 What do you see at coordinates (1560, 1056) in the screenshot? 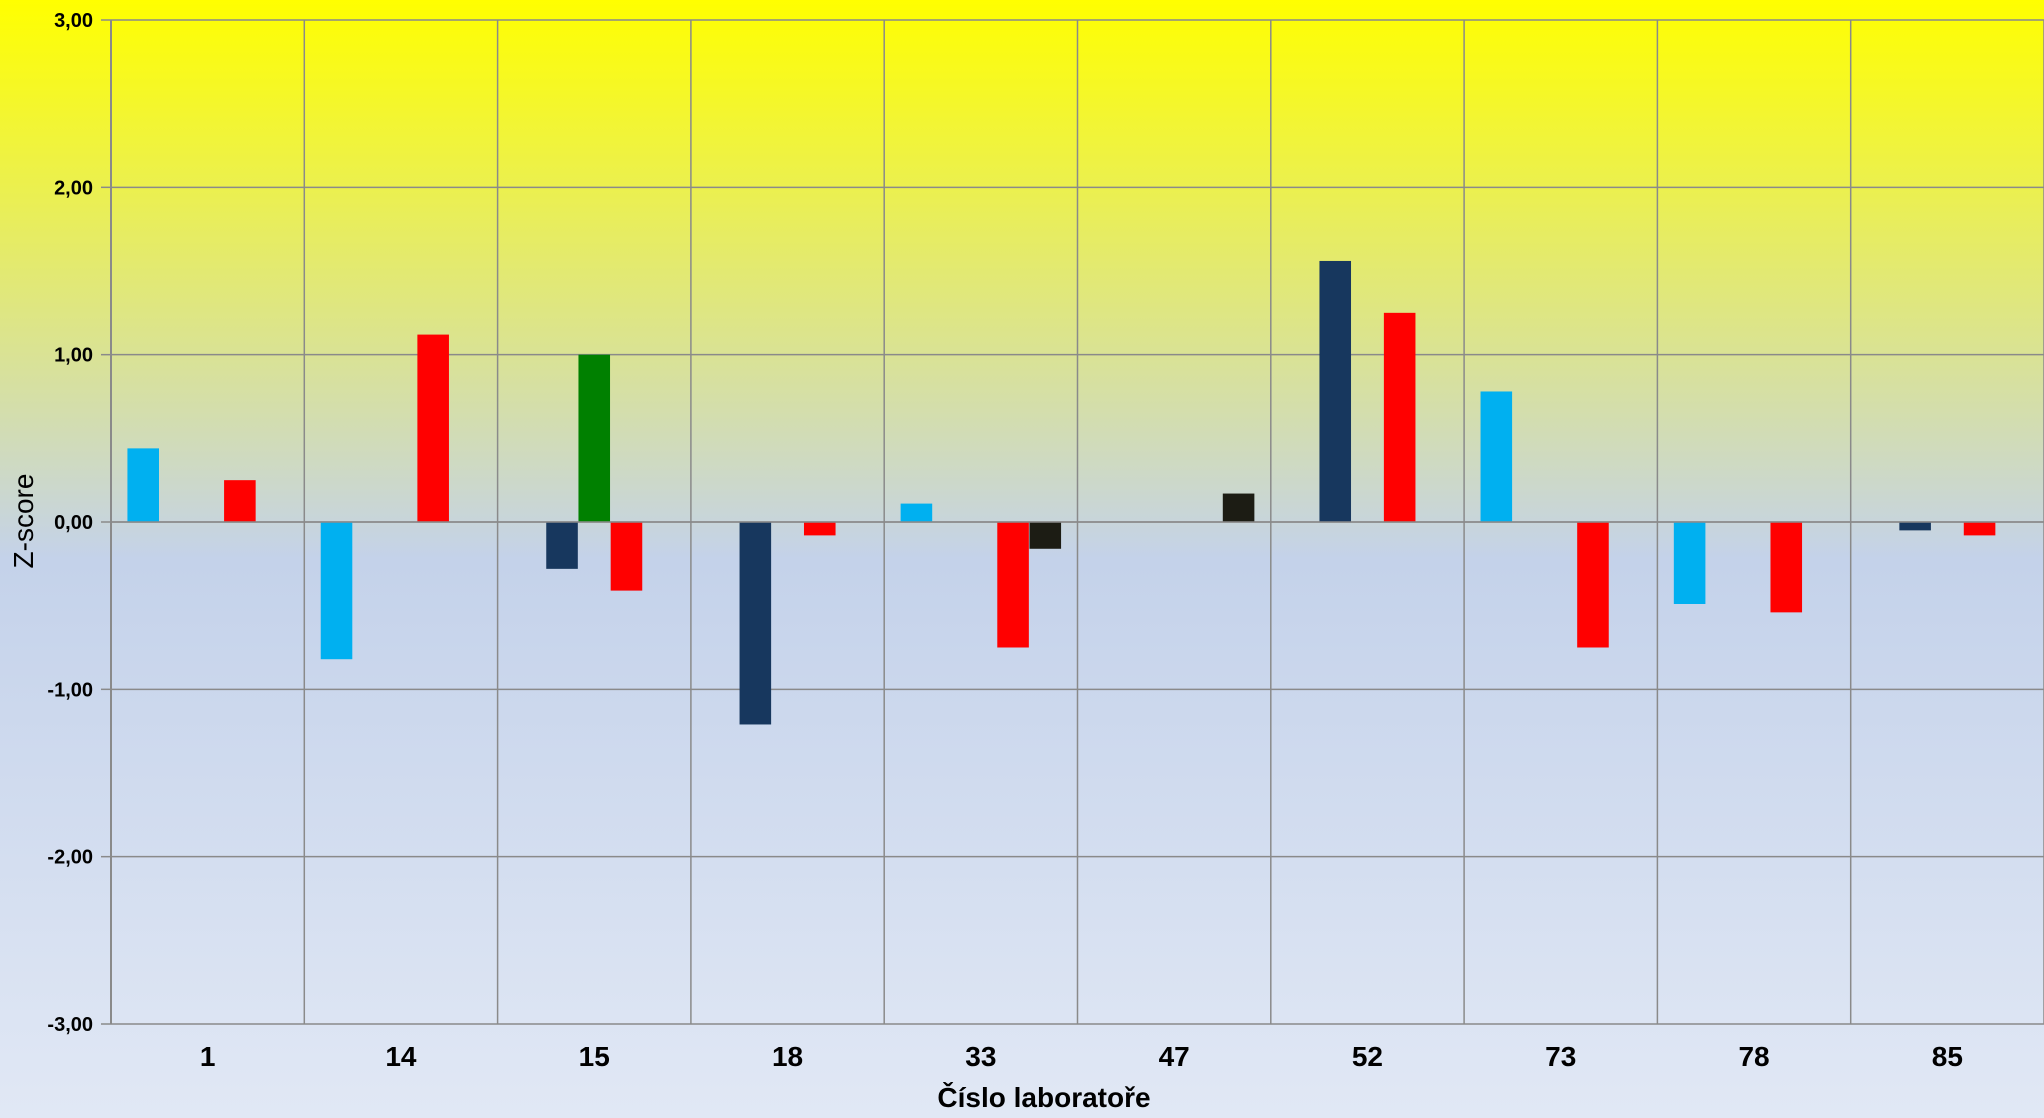
I see `x-tick-label: 73` at bounding box center [1560, 1056].